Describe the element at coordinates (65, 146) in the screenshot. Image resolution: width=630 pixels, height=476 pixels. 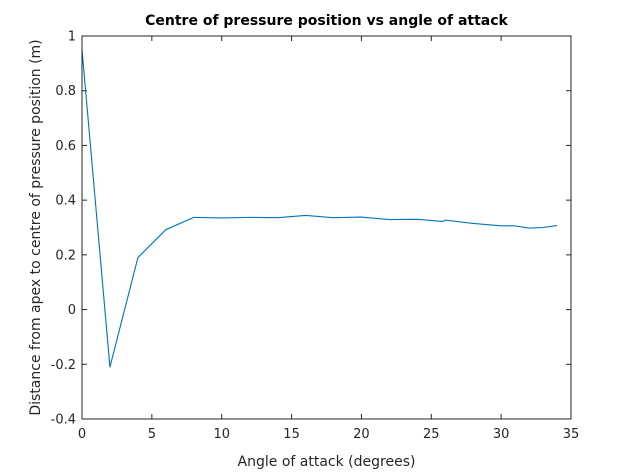
I see `y-tick-label: 0.6` at that location.